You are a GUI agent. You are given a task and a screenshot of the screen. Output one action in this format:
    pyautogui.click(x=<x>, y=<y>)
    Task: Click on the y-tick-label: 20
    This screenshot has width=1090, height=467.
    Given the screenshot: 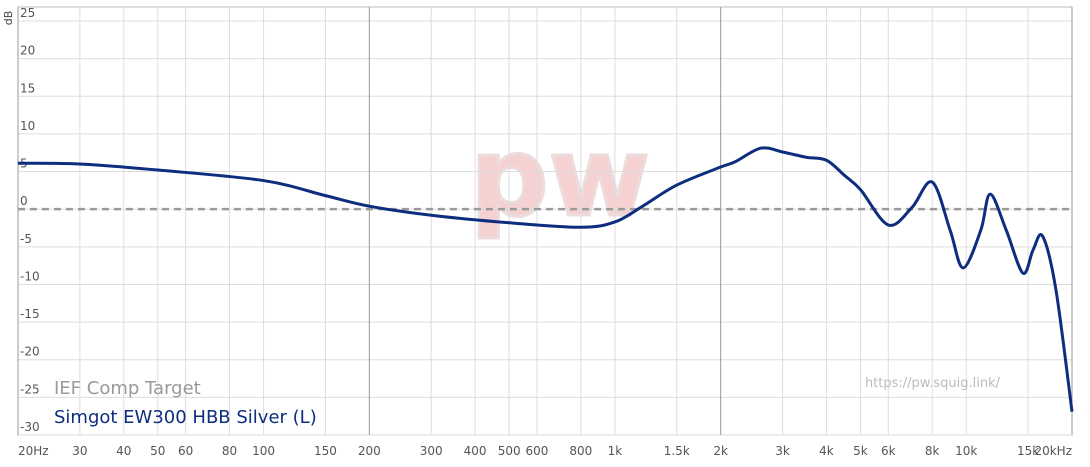 What is the action you would take?
    pyautogui.click(x=27, y=51)
    